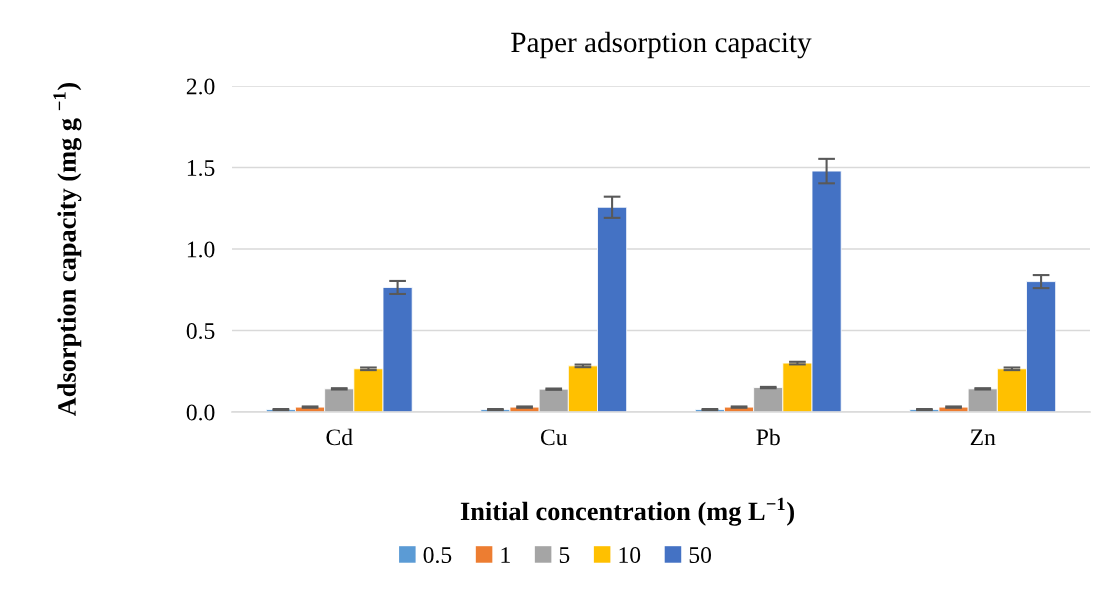 The height and width of the screenshot is (589, 1111). What do you see at coordinates (983, 437) in the screenshot?
I see `x-tick-label: Zn` at bounding box center [983, 437].